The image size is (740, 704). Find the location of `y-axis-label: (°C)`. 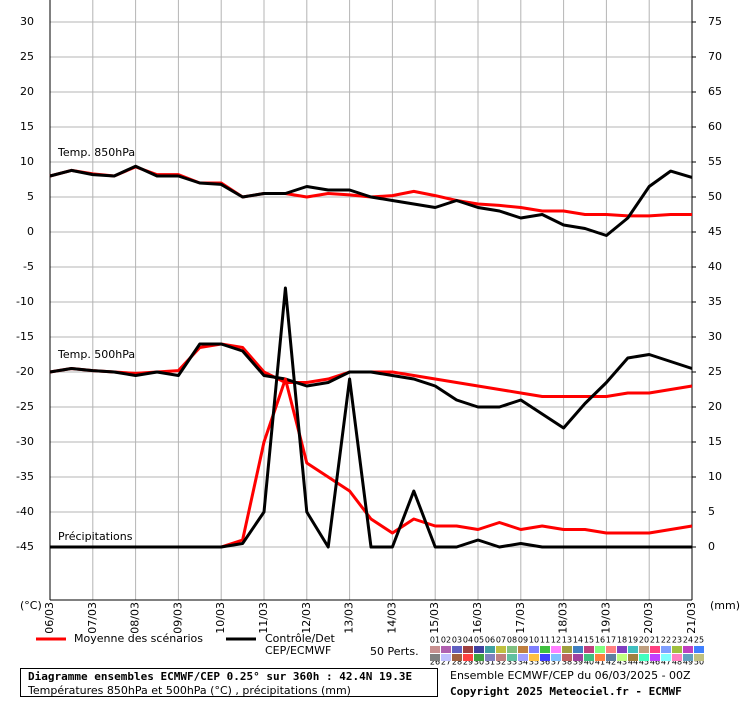

y-axis-label: (°C) is located at coordinates (31, 605).